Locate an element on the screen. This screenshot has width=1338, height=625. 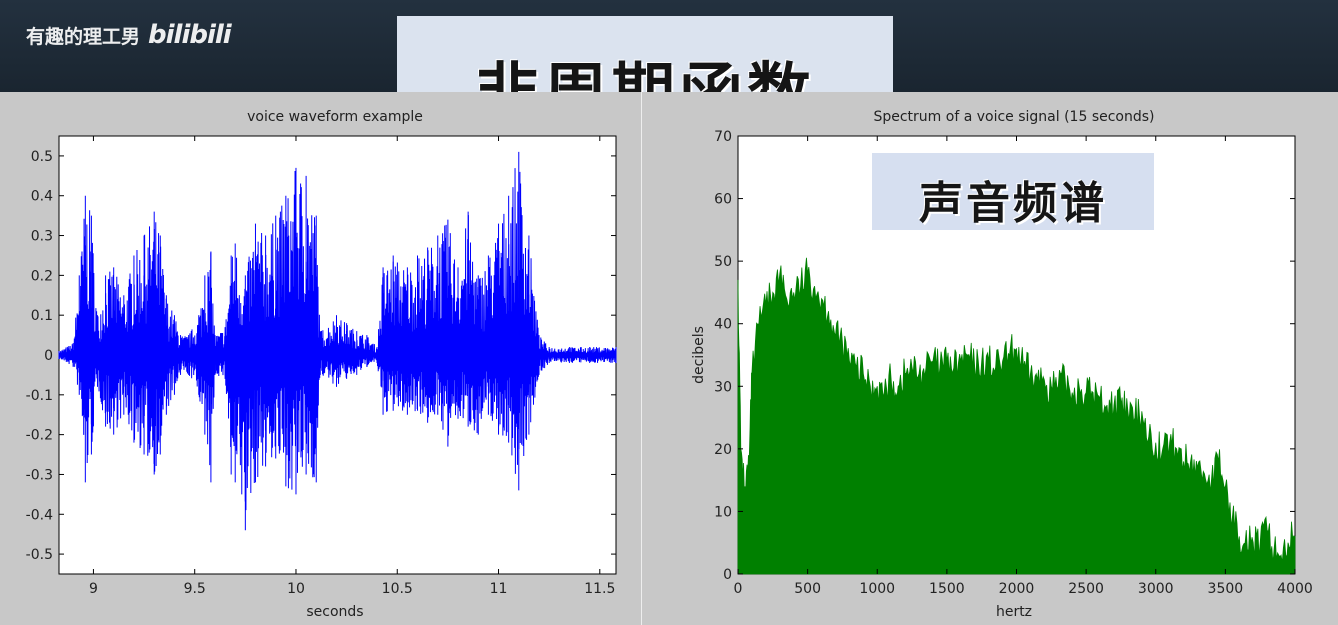
slide-title: 非周期函数 is located at coordinates (645, 76).